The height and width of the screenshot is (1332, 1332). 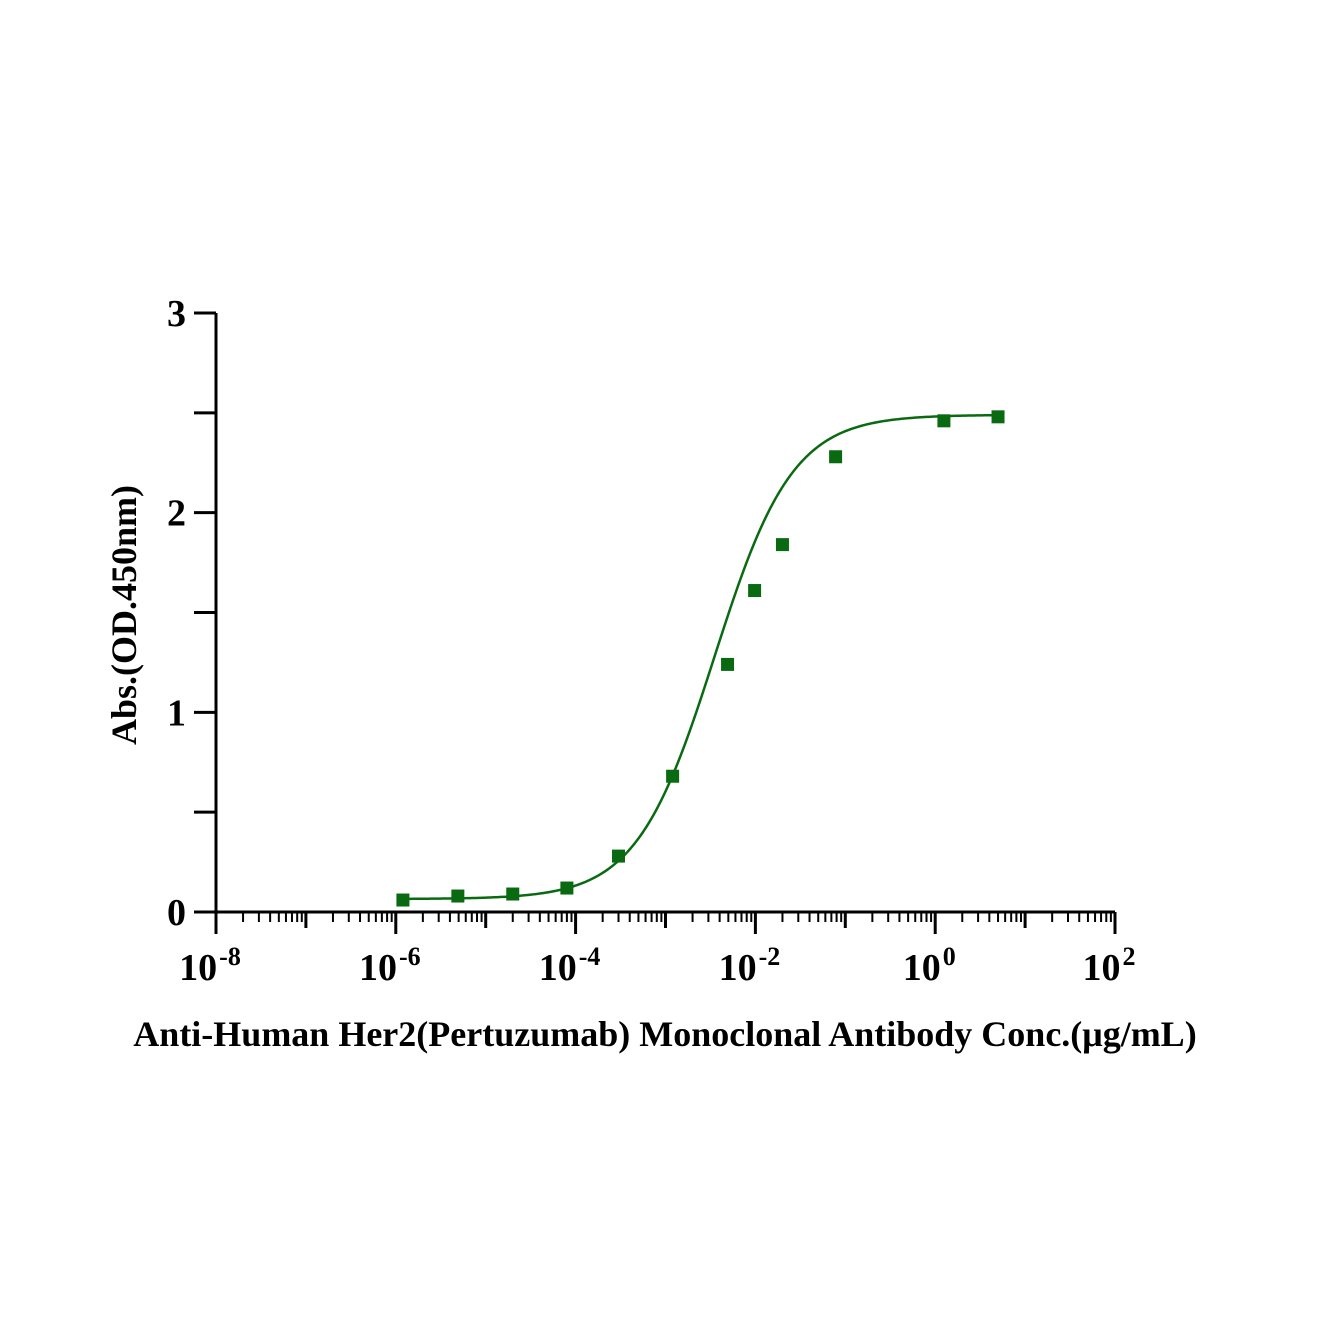 What do you see at coordinates (929, 965) in the screenshot?
I see `x-tick-label: 10⁰` at bounding box center [929, 965].